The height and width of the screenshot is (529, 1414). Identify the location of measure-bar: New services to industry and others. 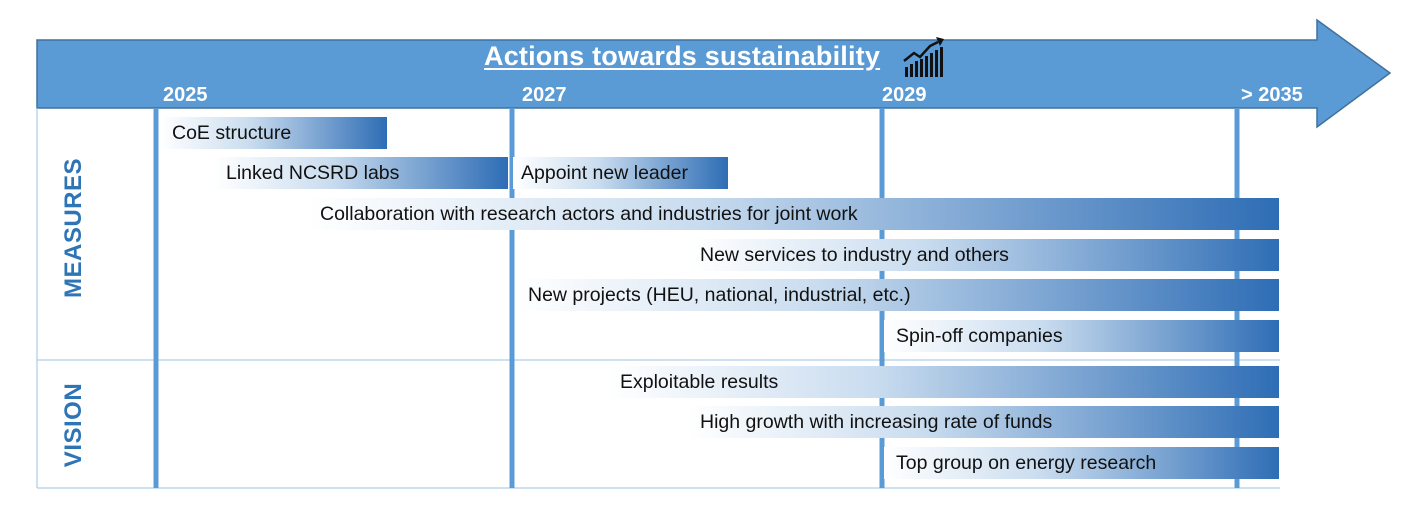
(983, 255).